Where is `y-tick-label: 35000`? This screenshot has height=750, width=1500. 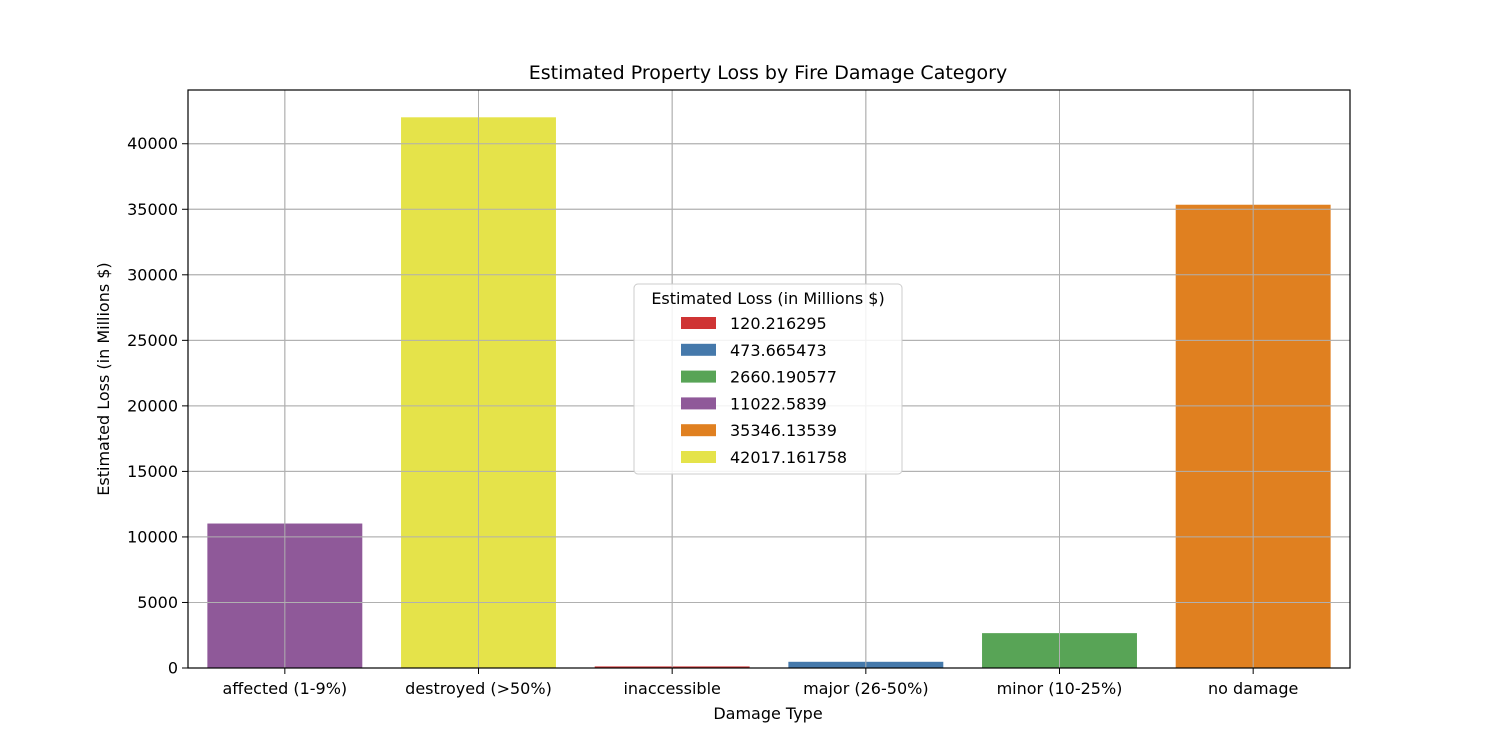
y-tick-label: 35000 is located at coordinates (152, 209).